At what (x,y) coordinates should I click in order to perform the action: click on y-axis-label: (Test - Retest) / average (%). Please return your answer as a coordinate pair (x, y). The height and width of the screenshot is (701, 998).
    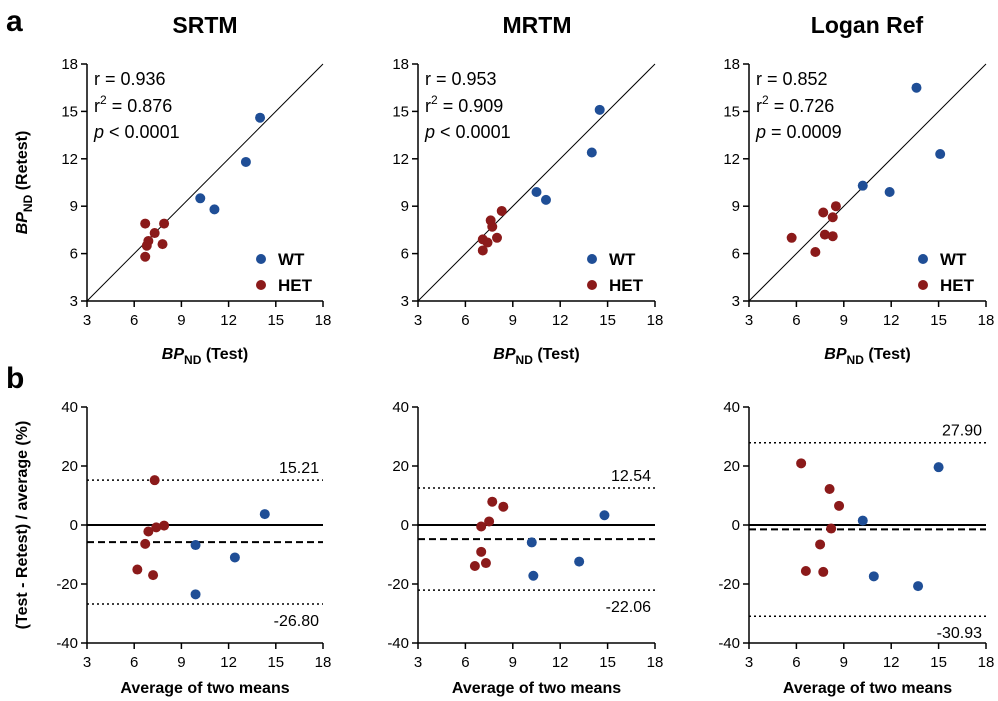
    Looking at the image, I should click on (22, 525).